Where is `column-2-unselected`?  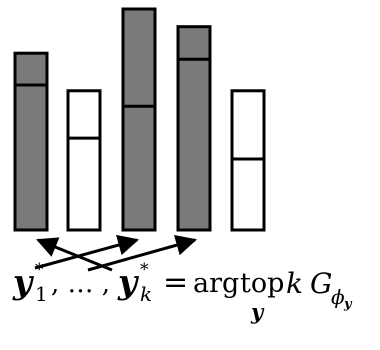 column-2-unselected is located at coordinates (84, 160).